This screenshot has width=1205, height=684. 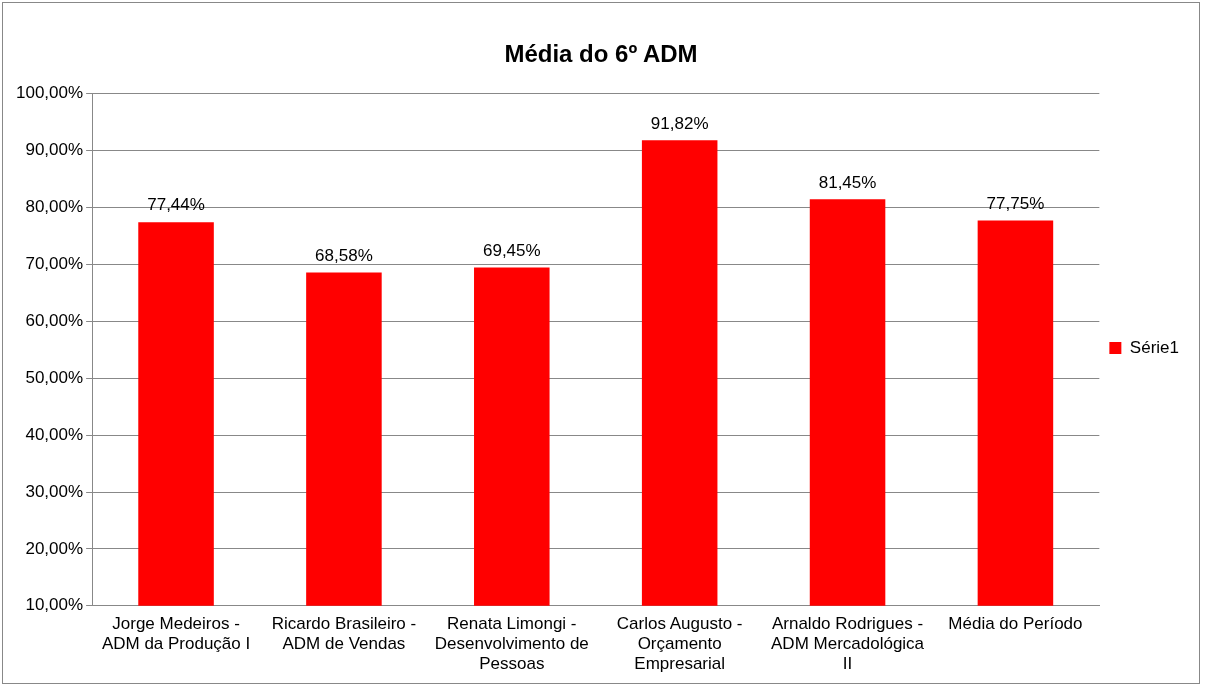 I want to click on x-tick-label: Ricardo Brasileiro - ADM de Vendas, so click(x=344, y=633).